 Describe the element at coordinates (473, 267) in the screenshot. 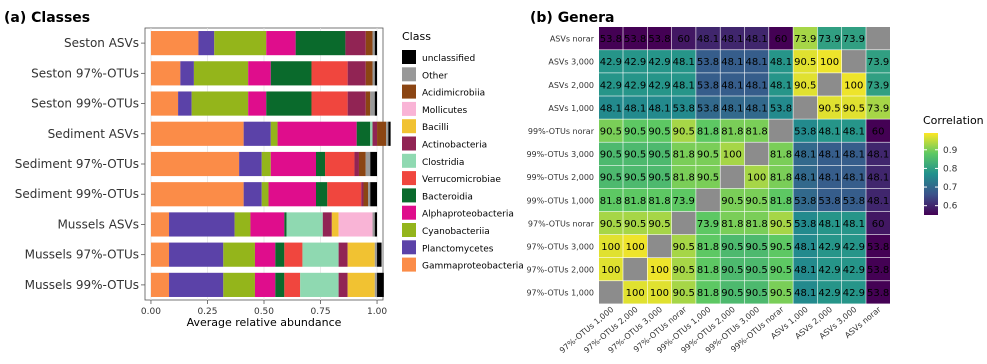

I see `legend-label: Gammaproteobacteria` at that location.